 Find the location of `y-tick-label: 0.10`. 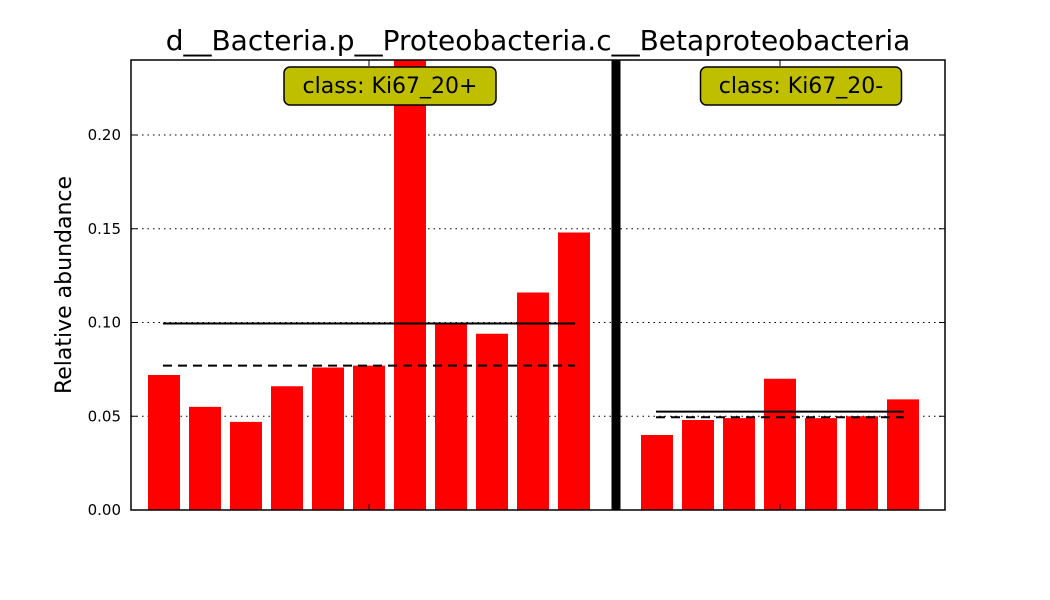

y-tick-label: 0.10 is located at coordinates (104, 323).